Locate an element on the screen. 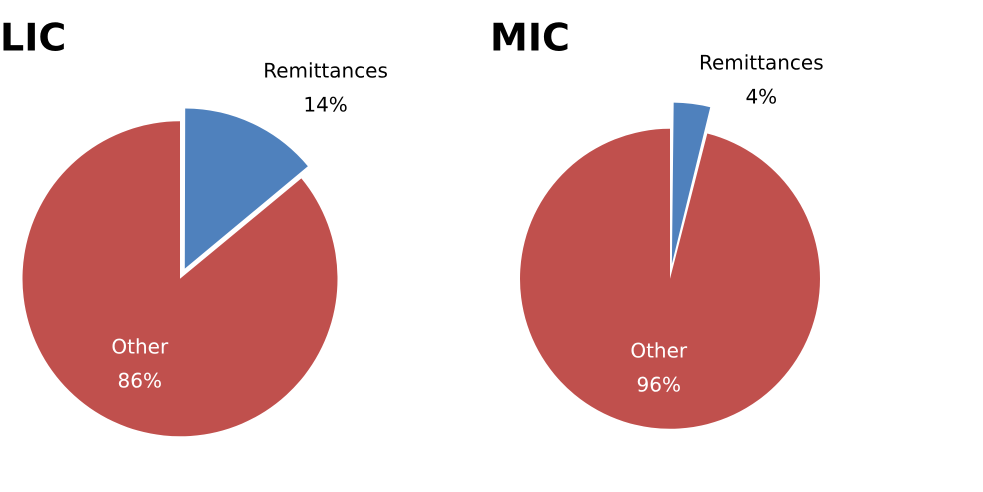 Image resolution: width=983 pixels, height=492 pixels. data-label: 96% is located at coordinates (658, 384).